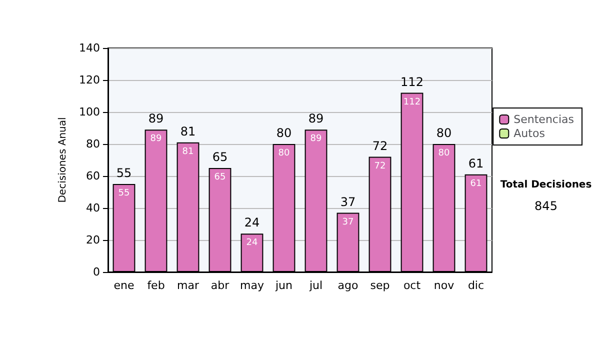 The height and width of the screenshot is (340, 600). I want to click on total-label: 61, so click(476, 163).